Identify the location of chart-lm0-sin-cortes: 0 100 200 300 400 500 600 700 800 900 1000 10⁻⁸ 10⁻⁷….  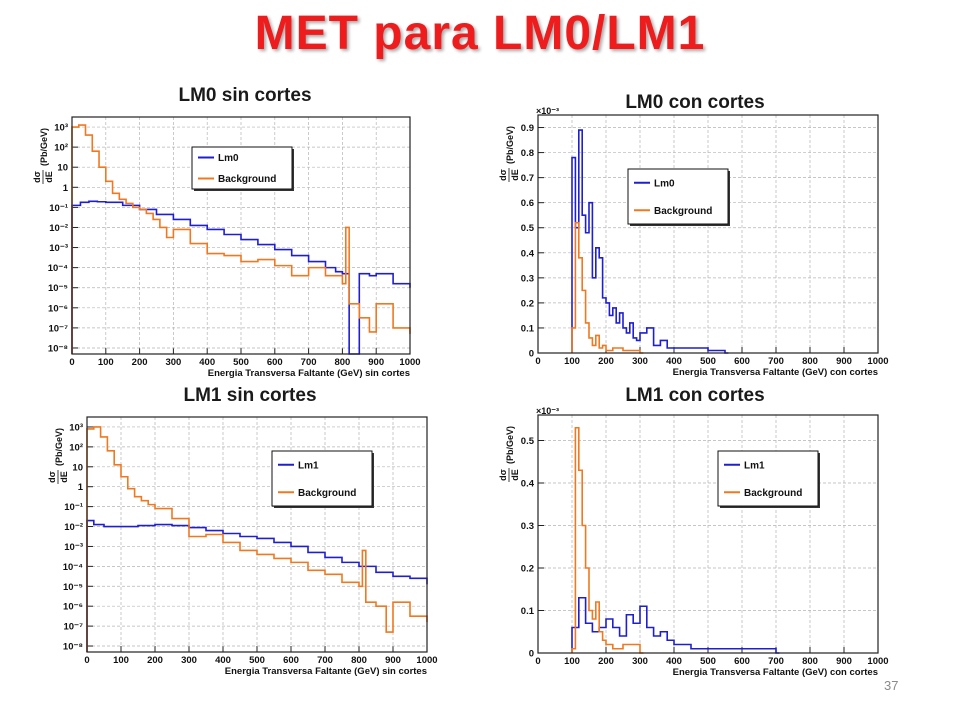
(226, 247).